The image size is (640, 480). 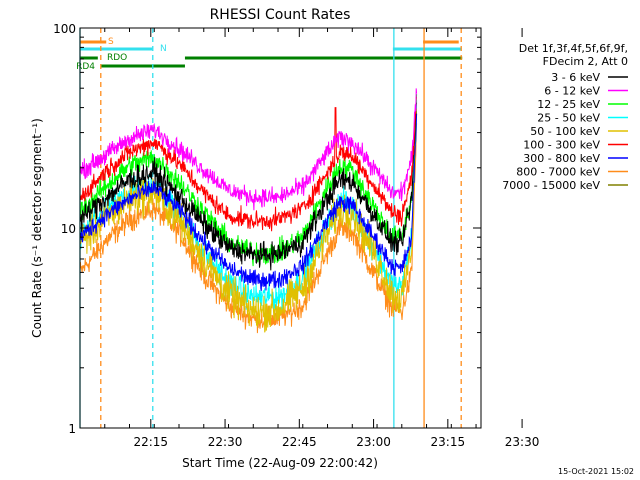 What do you see at coordinates (37, 228) in the screenshot?
I see `y-axis-label: Count Rate (s⁻¹ detector segment⁻¹)` at bounding box center [37, 228].